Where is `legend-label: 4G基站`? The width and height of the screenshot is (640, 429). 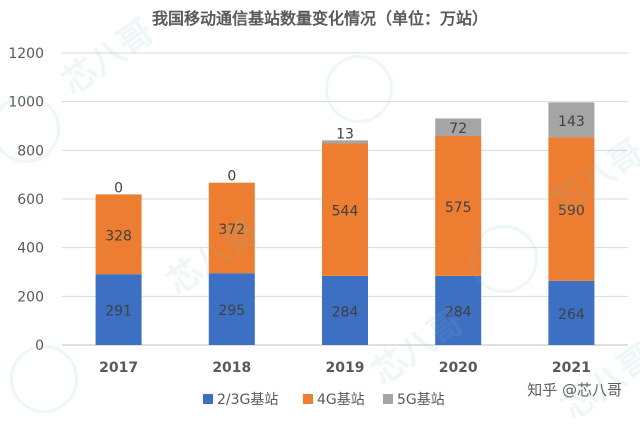 legend-label: 4G基站 is located at coordinates (341, 399).